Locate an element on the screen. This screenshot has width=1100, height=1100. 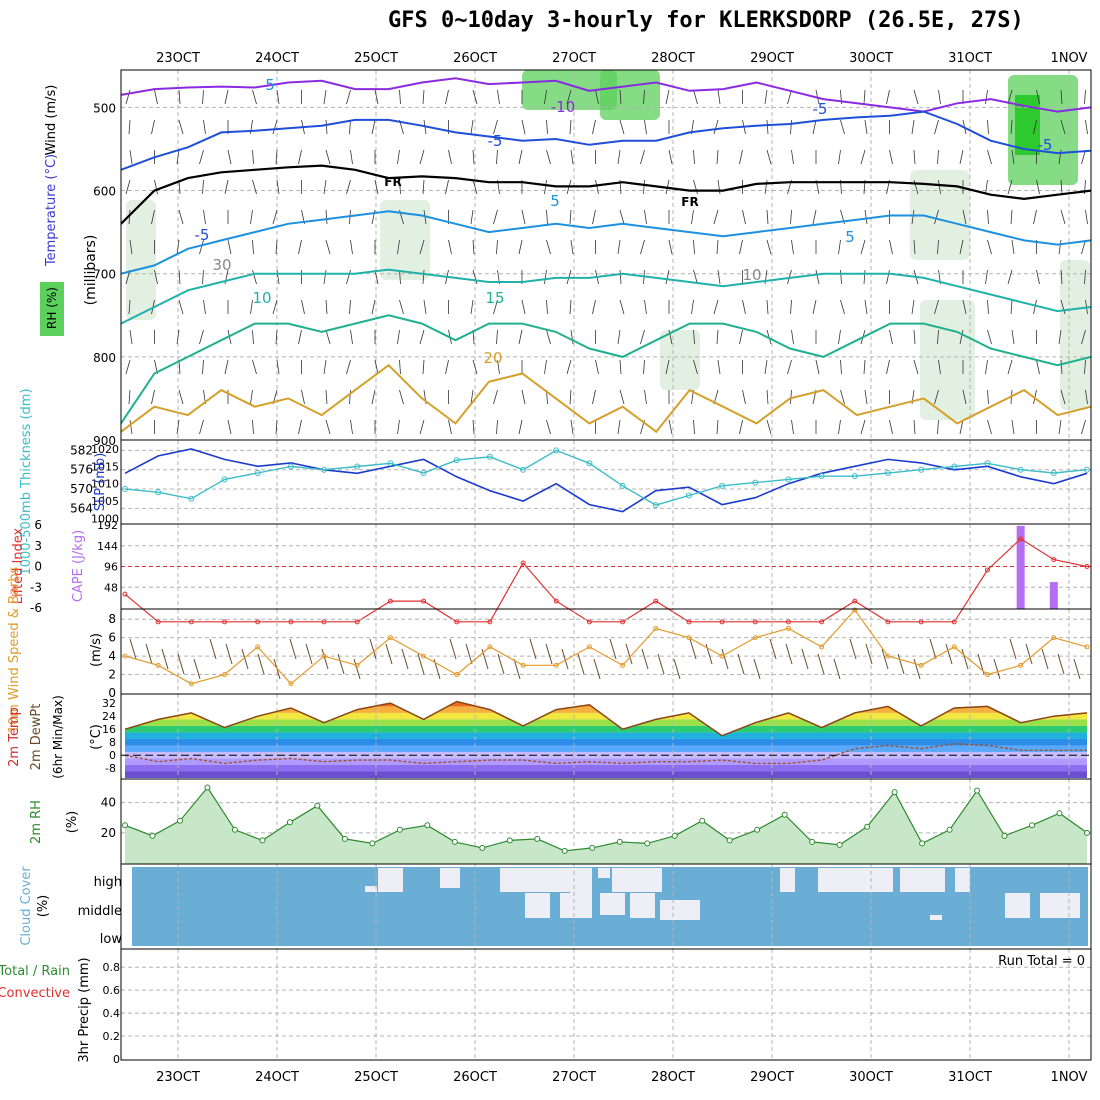
date-label-top: 1NOV is located at coordinates (1069, 58).